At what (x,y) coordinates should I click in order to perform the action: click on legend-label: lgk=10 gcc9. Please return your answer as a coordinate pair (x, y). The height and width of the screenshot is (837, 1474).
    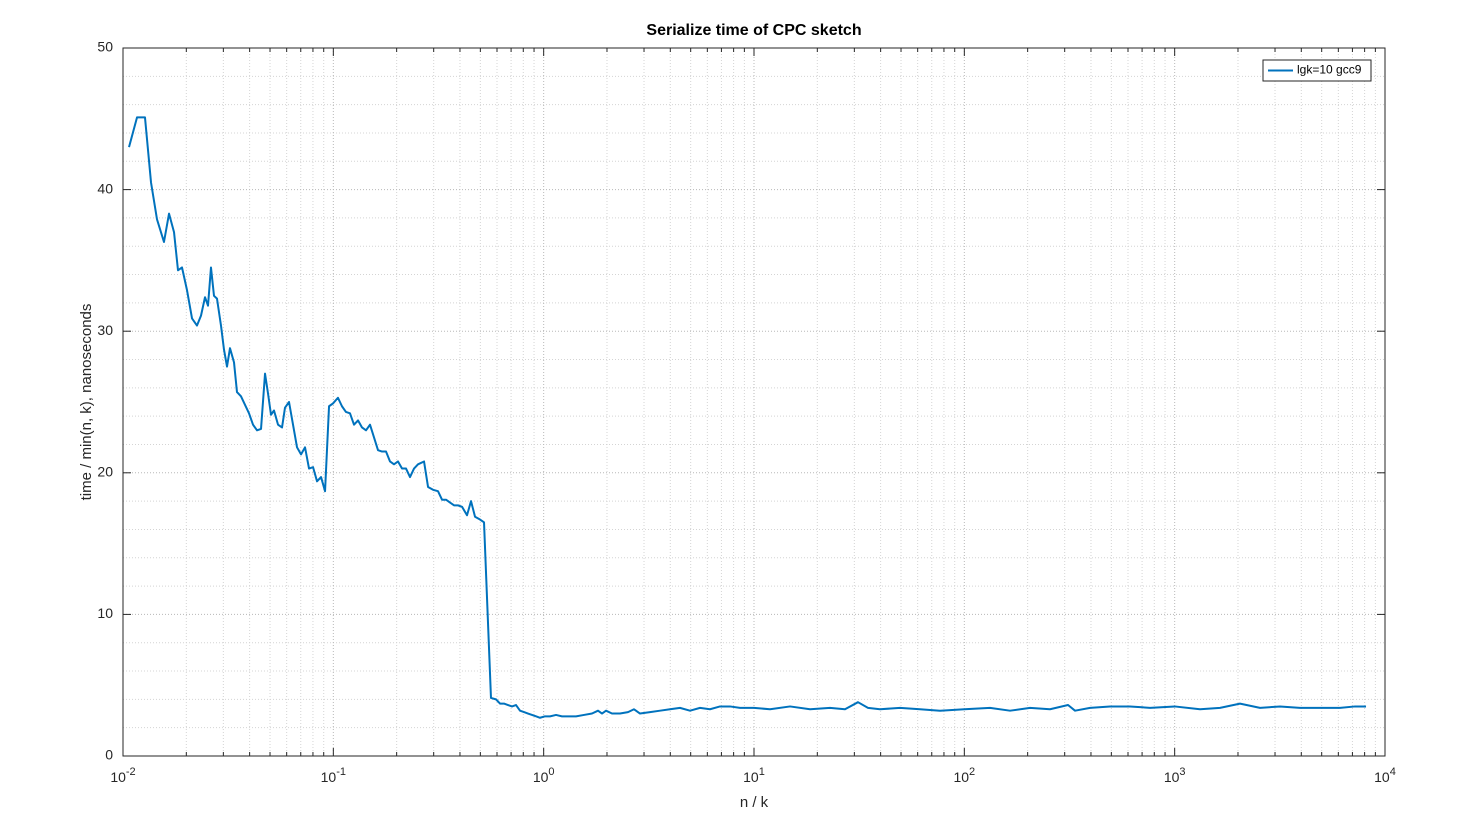
    Looking at the image, I should click on (1329, 70).